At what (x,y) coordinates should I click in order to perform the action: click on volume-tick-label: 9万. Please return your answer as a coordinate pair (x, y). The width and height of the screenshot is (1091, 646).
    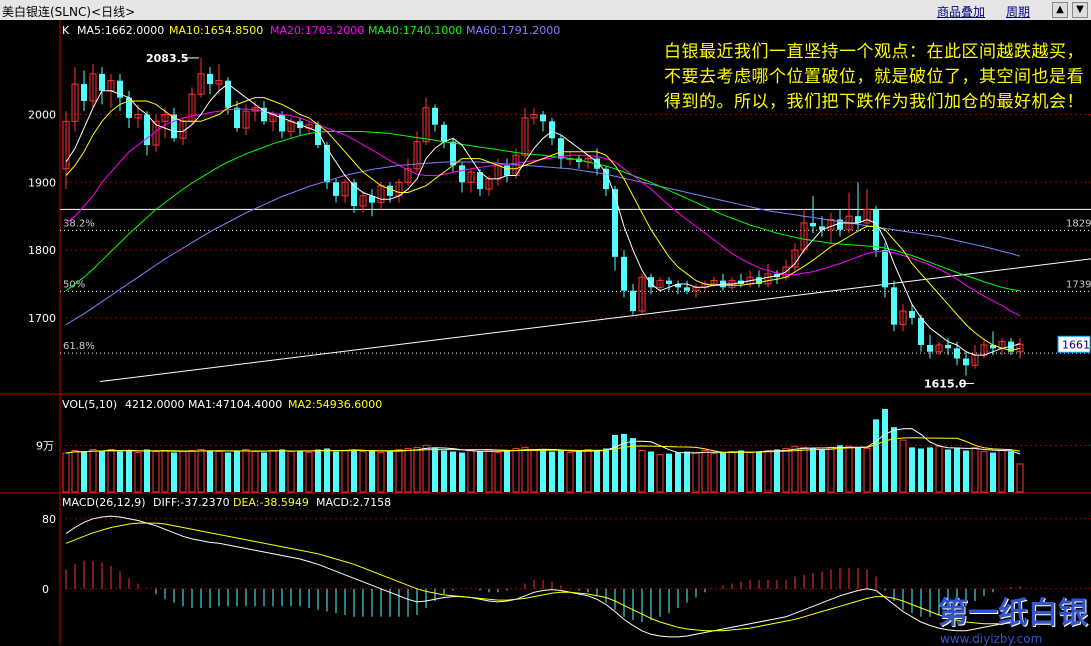
    Looking at the image, I should click on (45, 445).